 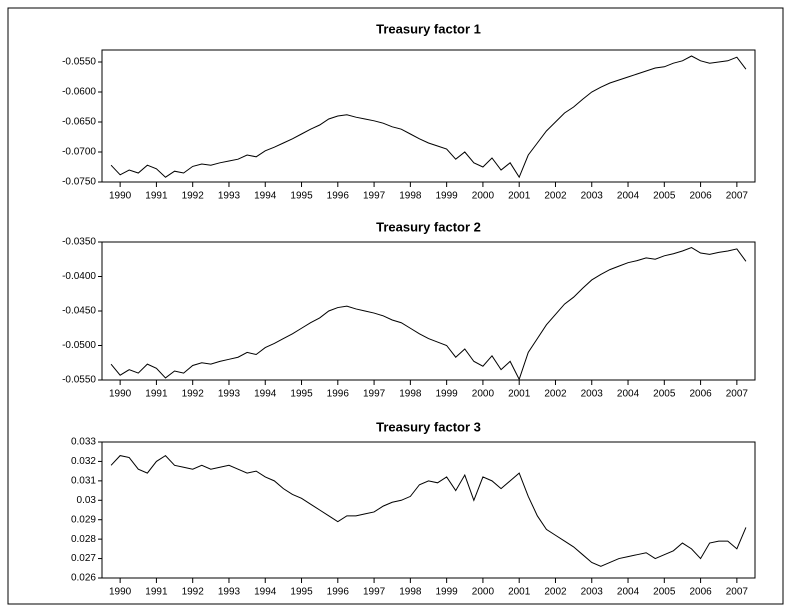 I want to click on y-tick-label: -0.0350, so click(x=79, y=242).